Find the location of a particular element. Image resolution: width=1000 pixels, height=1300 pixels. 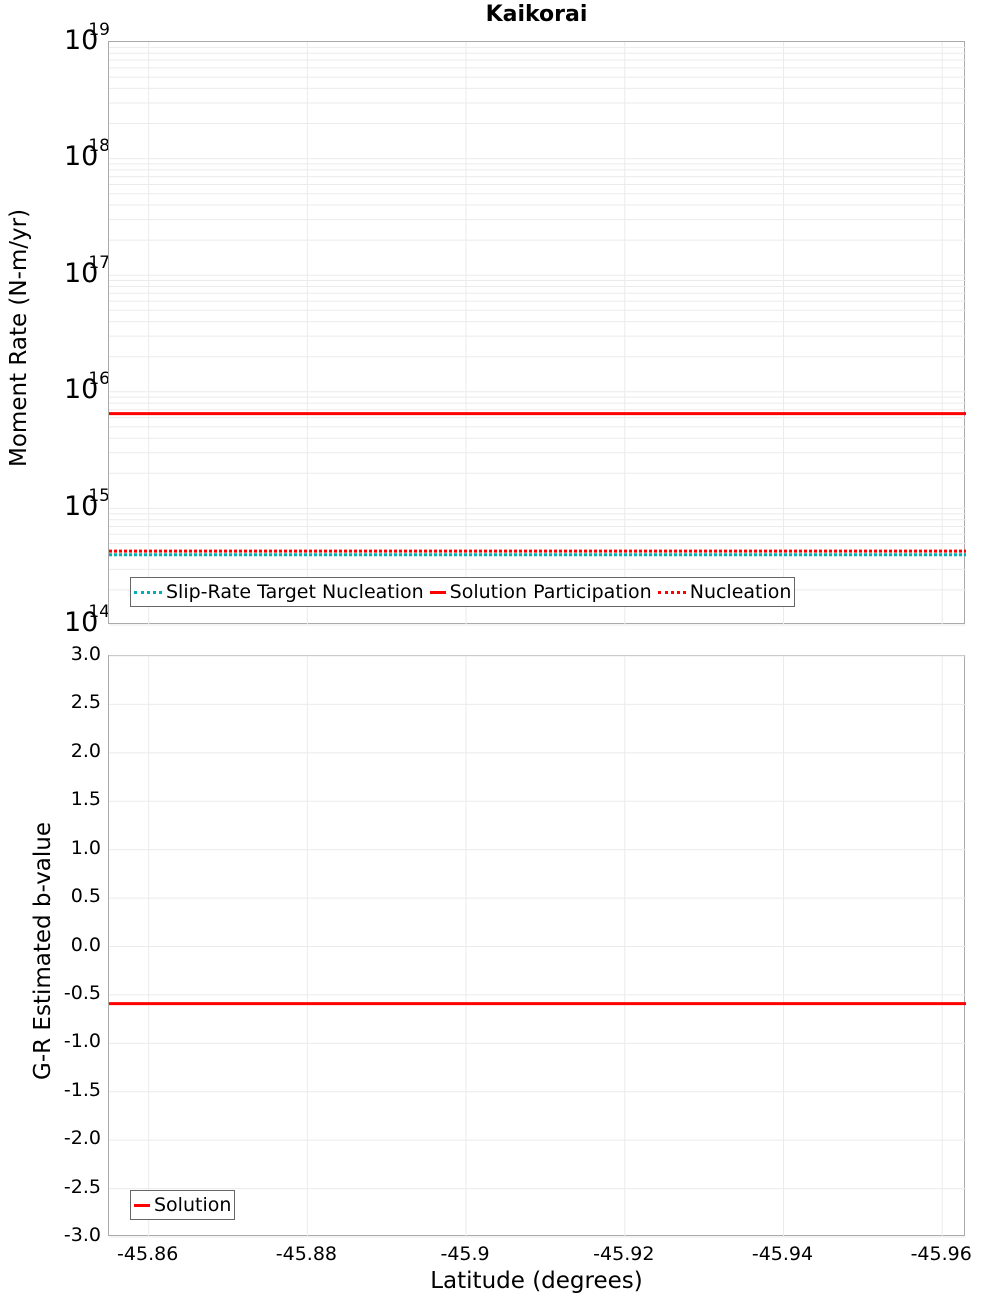

y-tick: -1.5 is located at coordinates (82, 1089).